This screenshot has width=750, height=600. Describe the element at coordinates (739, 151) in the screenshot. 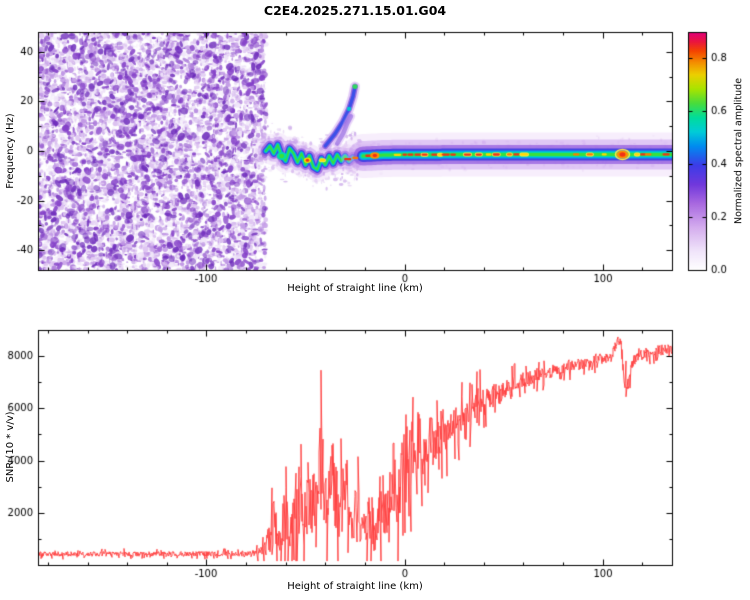

I see `colorbar-label: Normalized spectral amplitude` at that location.